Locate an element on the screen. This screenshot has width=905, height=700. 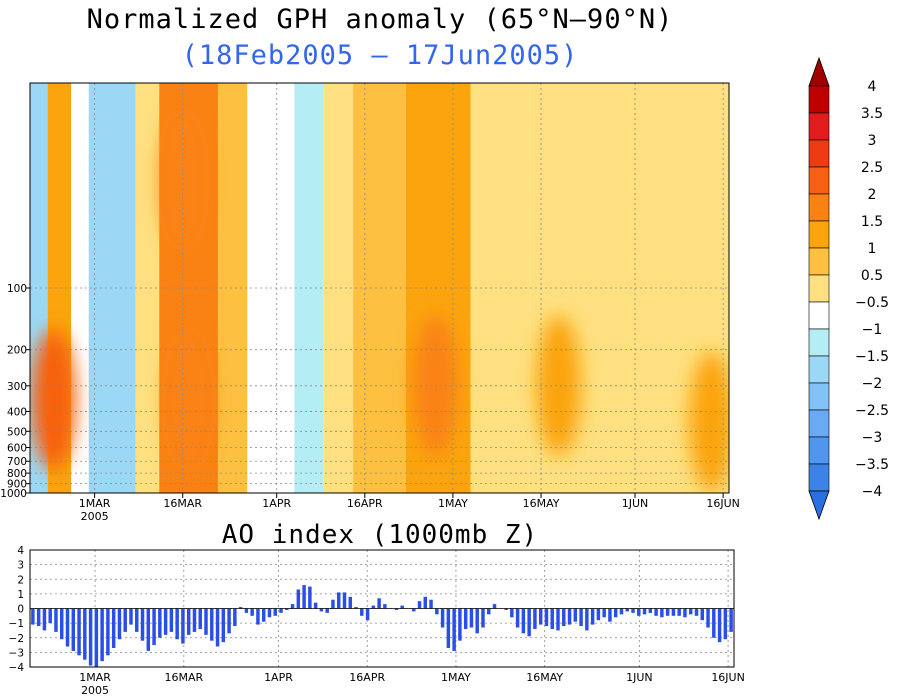
ao-ytick-label: 0 is located at coordinates (20, 610).